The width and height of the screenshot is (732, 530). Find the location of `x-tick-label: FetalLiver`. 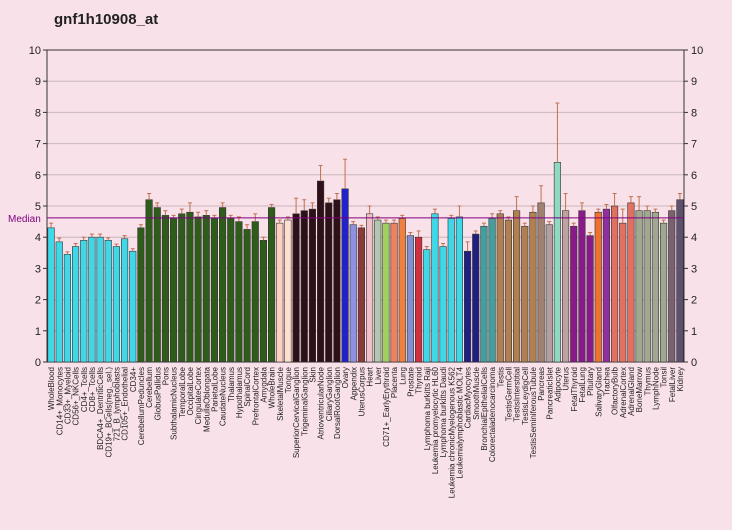

x-tick-label: FetalLiver is located at coordinates (672, 384).